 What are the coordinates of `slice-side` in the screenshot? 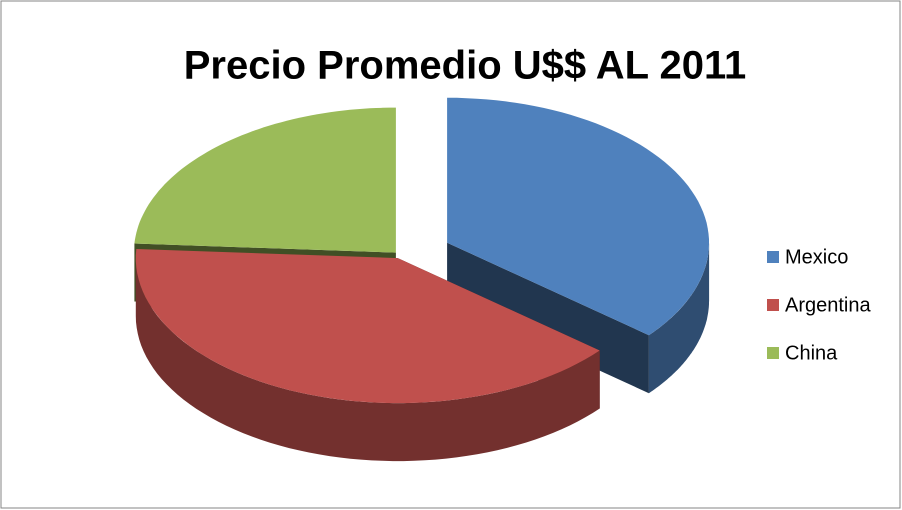 It's located at (679, 318).